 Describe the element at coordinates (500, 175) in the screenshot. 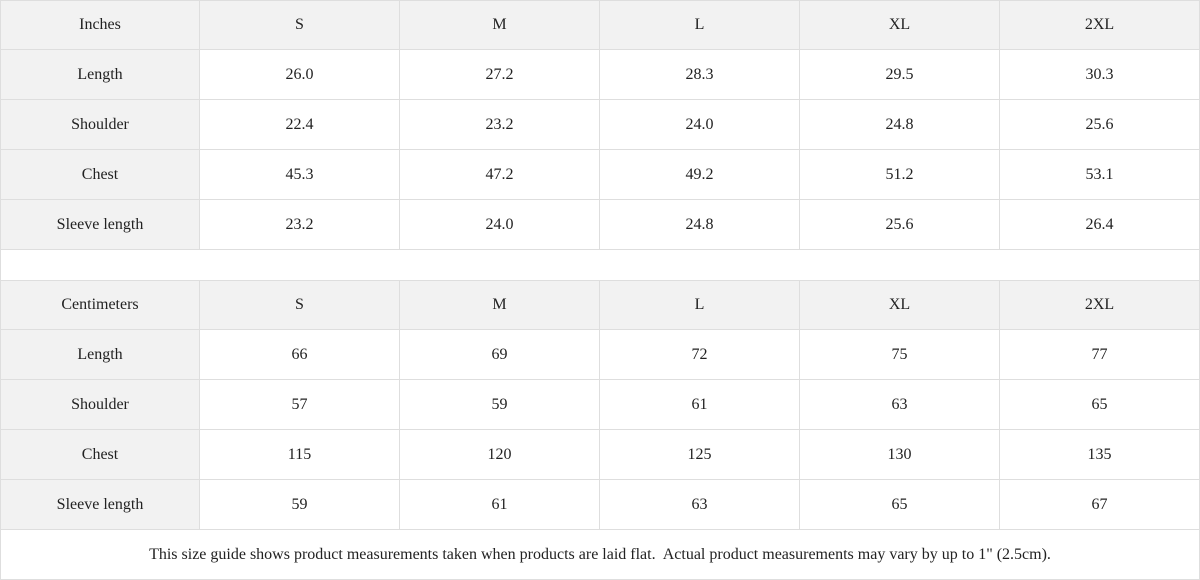

I see `table-cell: 47.2` at that location.